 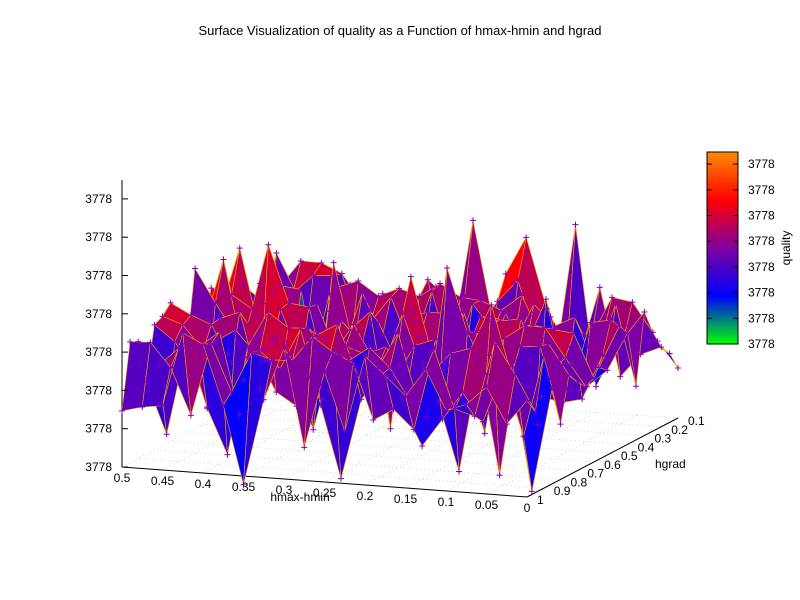 I want to click on x-tick-label: 0.25, so click(x=325, y=493).